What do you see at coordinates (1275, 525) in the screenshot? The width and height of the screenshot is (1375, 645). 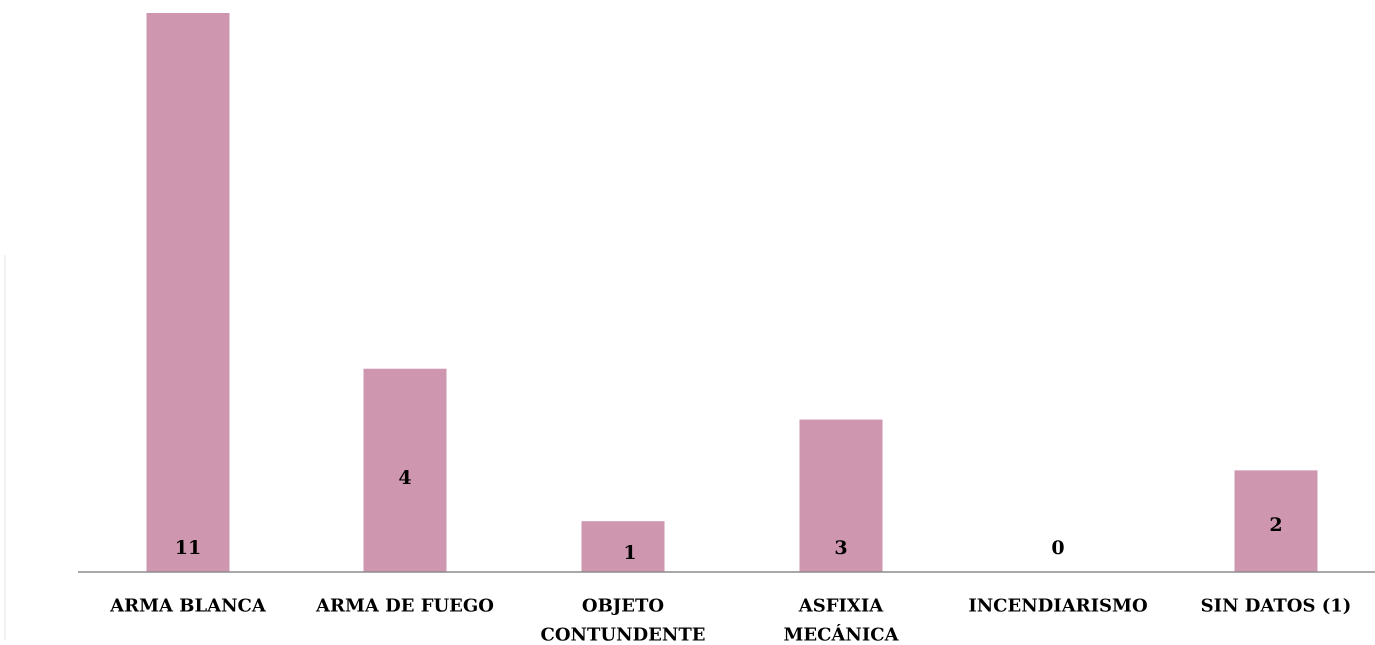 I see `data-label-5: 2` at bounding box center [1275, 525].